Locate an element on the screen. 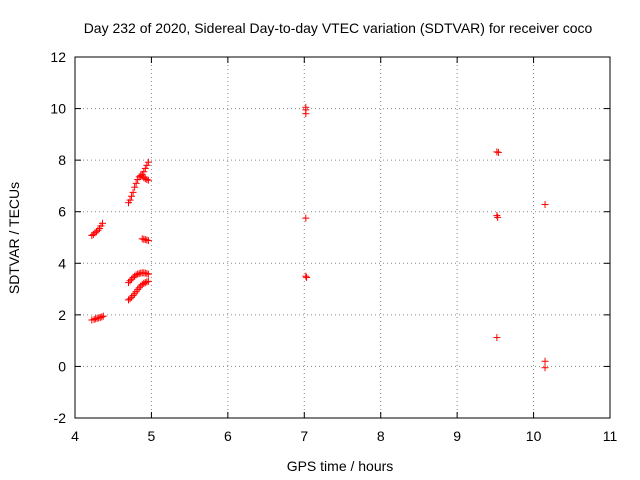  x-tick-label: 4 is located at coordinates (75, 436).